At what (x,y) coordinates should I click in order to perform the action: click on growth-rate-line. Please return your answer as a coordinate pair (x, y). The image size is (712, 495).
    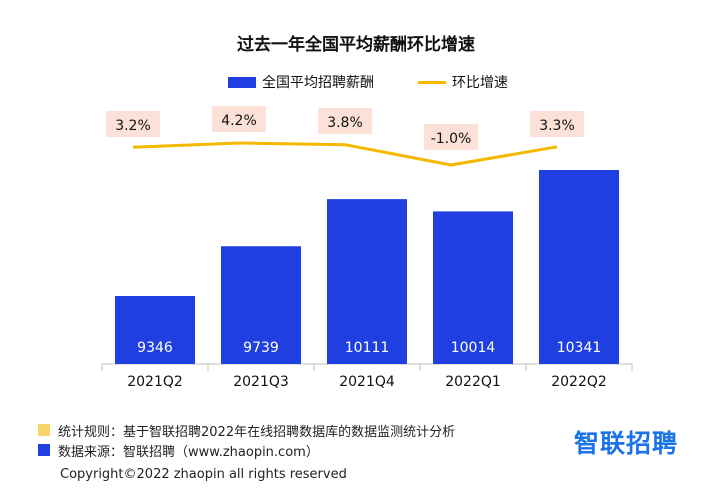
    Looking at the image, I should click on (345, 154).